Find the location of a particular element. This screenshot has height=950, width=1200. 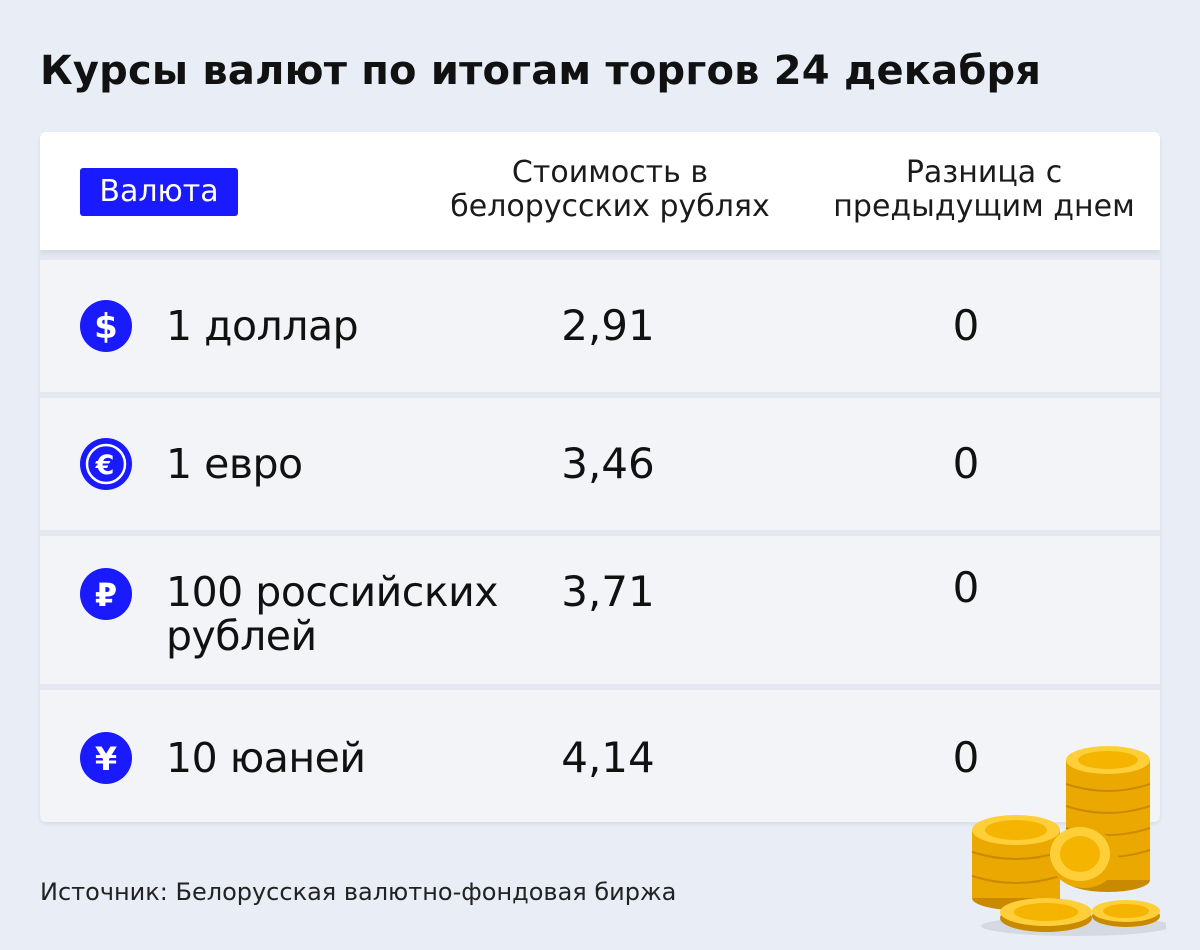

diff-column-header: Разница с предыдущим днем is located at coordinates (981, 190).